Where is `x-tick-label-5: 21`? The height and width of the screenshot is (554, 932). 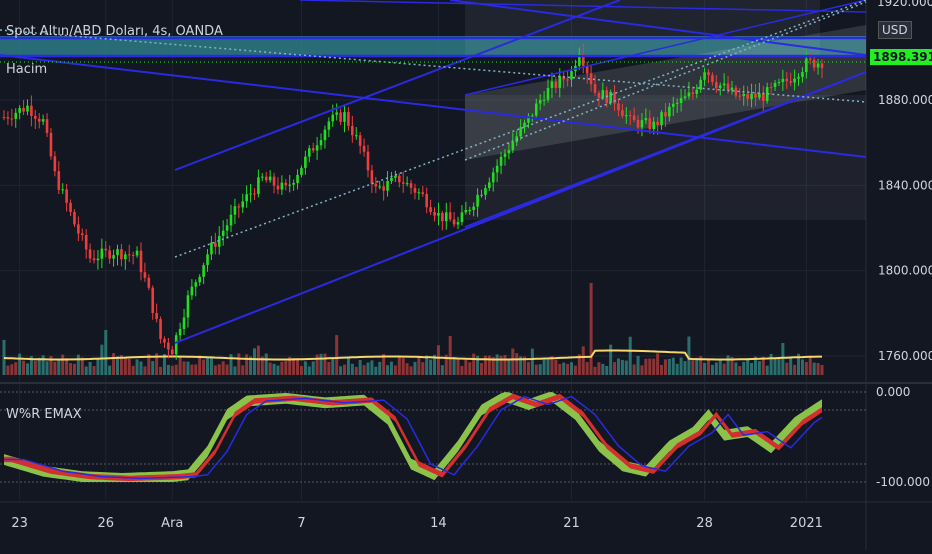
x-tick-label-5: 21 is located at coordinates (571, 523).